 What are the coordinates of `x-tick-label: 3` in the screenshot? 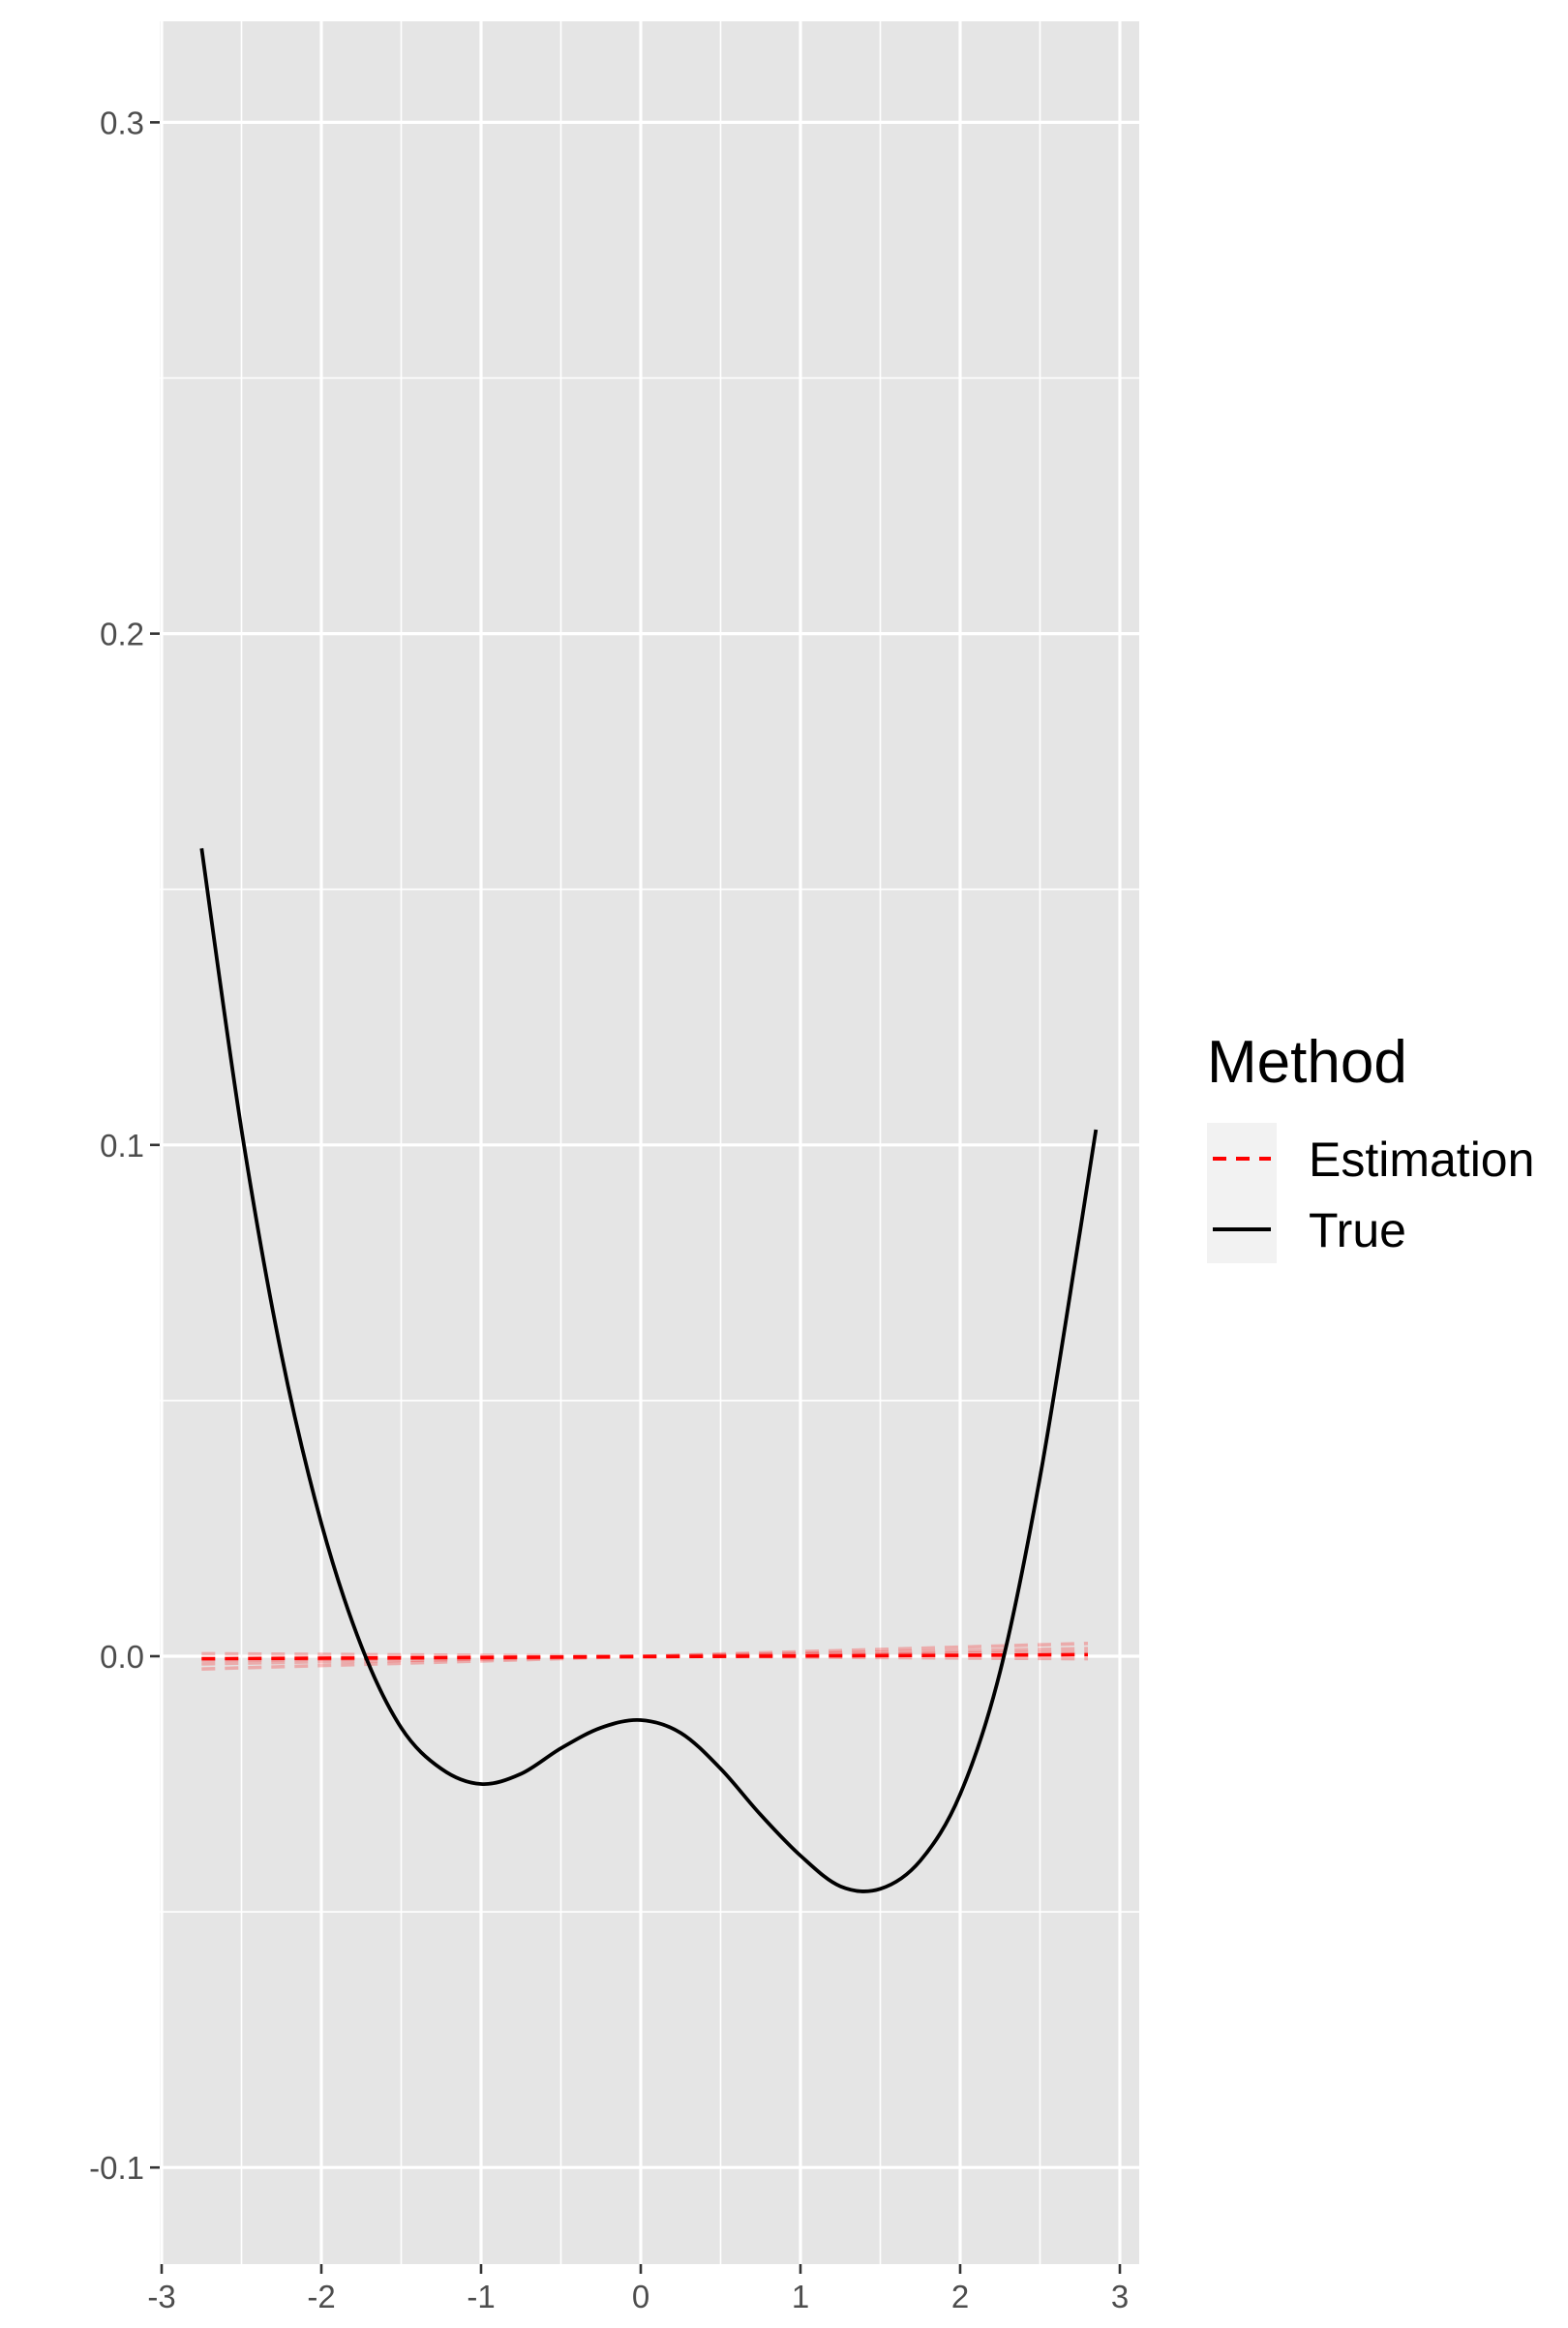 It's located at (1120, 2297).